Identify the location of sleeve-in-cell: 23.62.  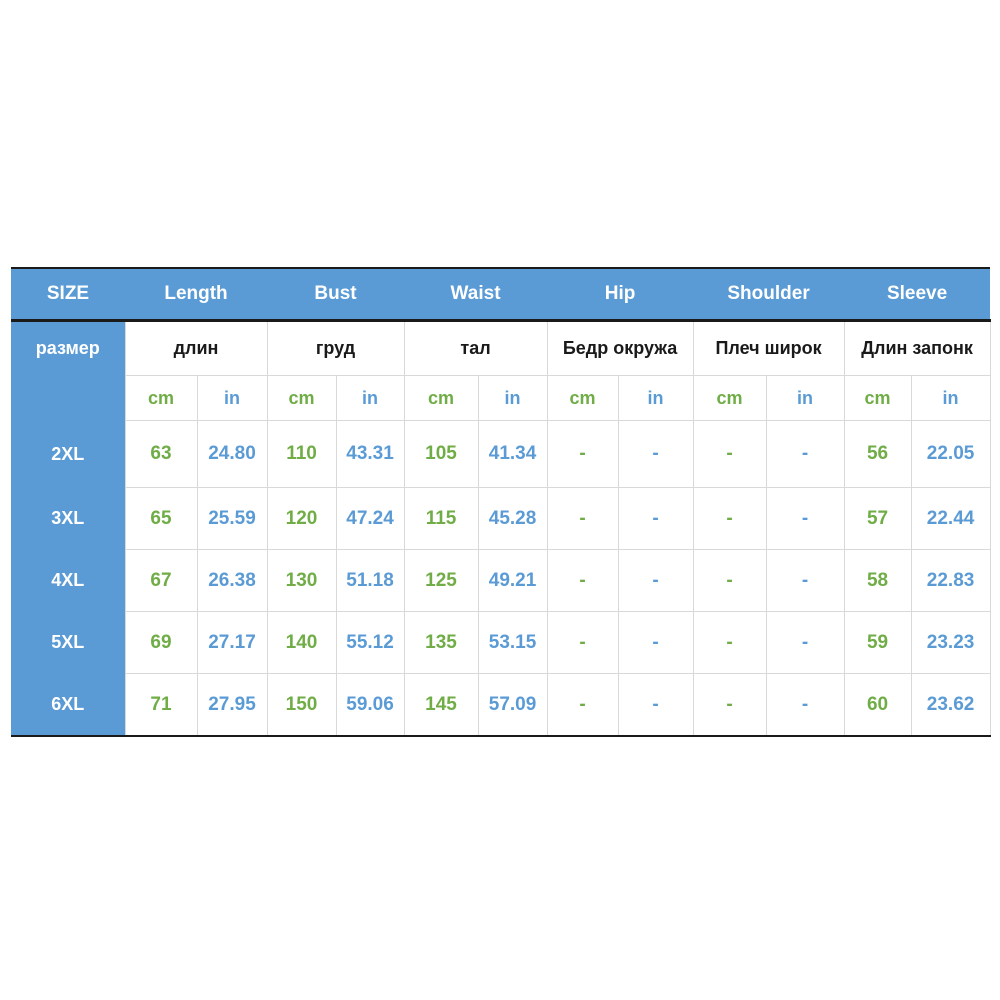
(950, 705).